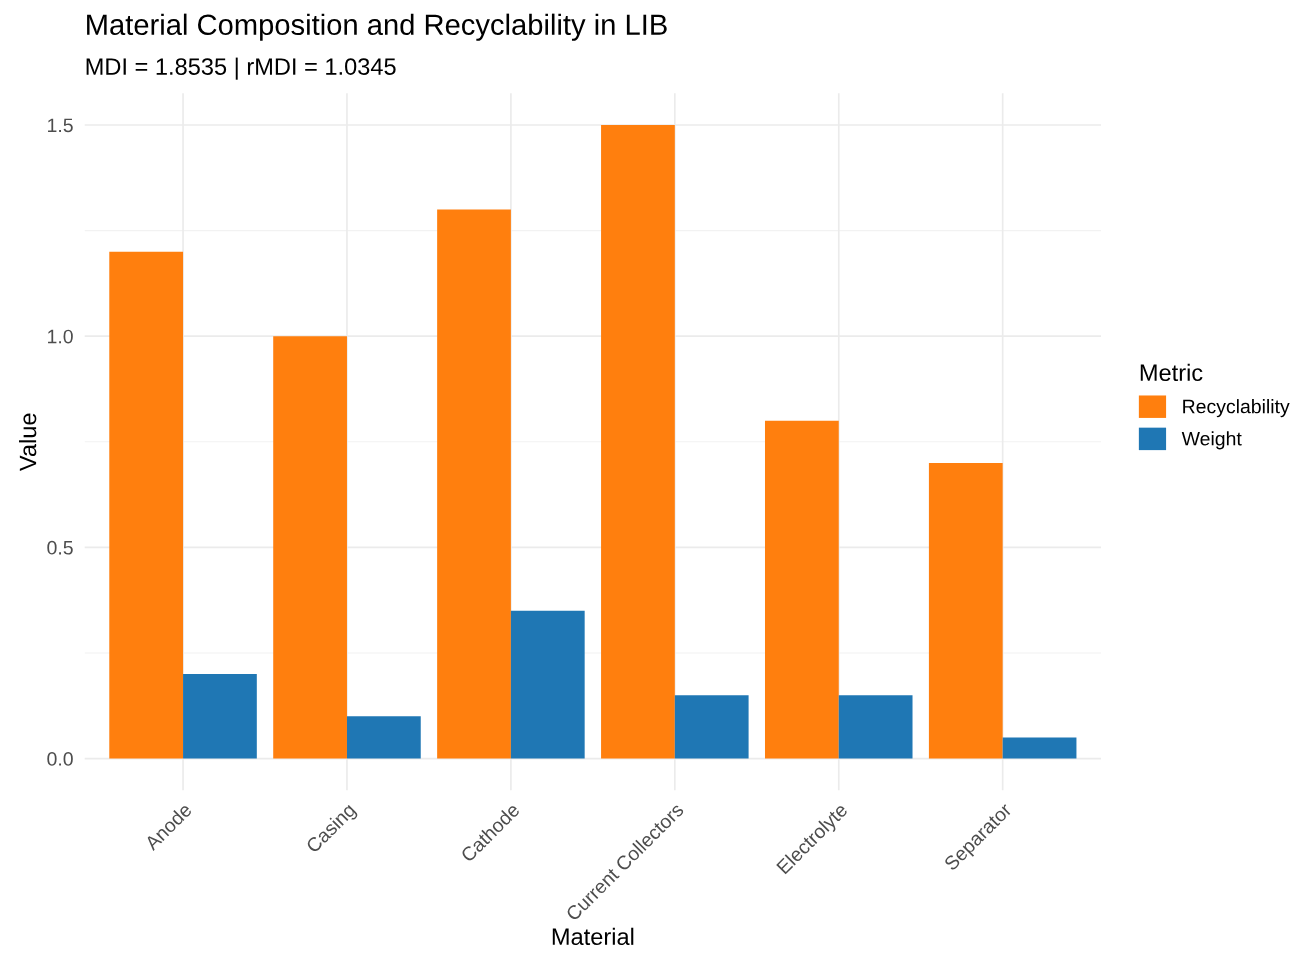 Image resolution: width=1303 pixels, height=972 pixels. What do you see at coordinates (1171, 372) in the screenshot?
I see `legend-title: Metric` at bounding box center [1171, 372].